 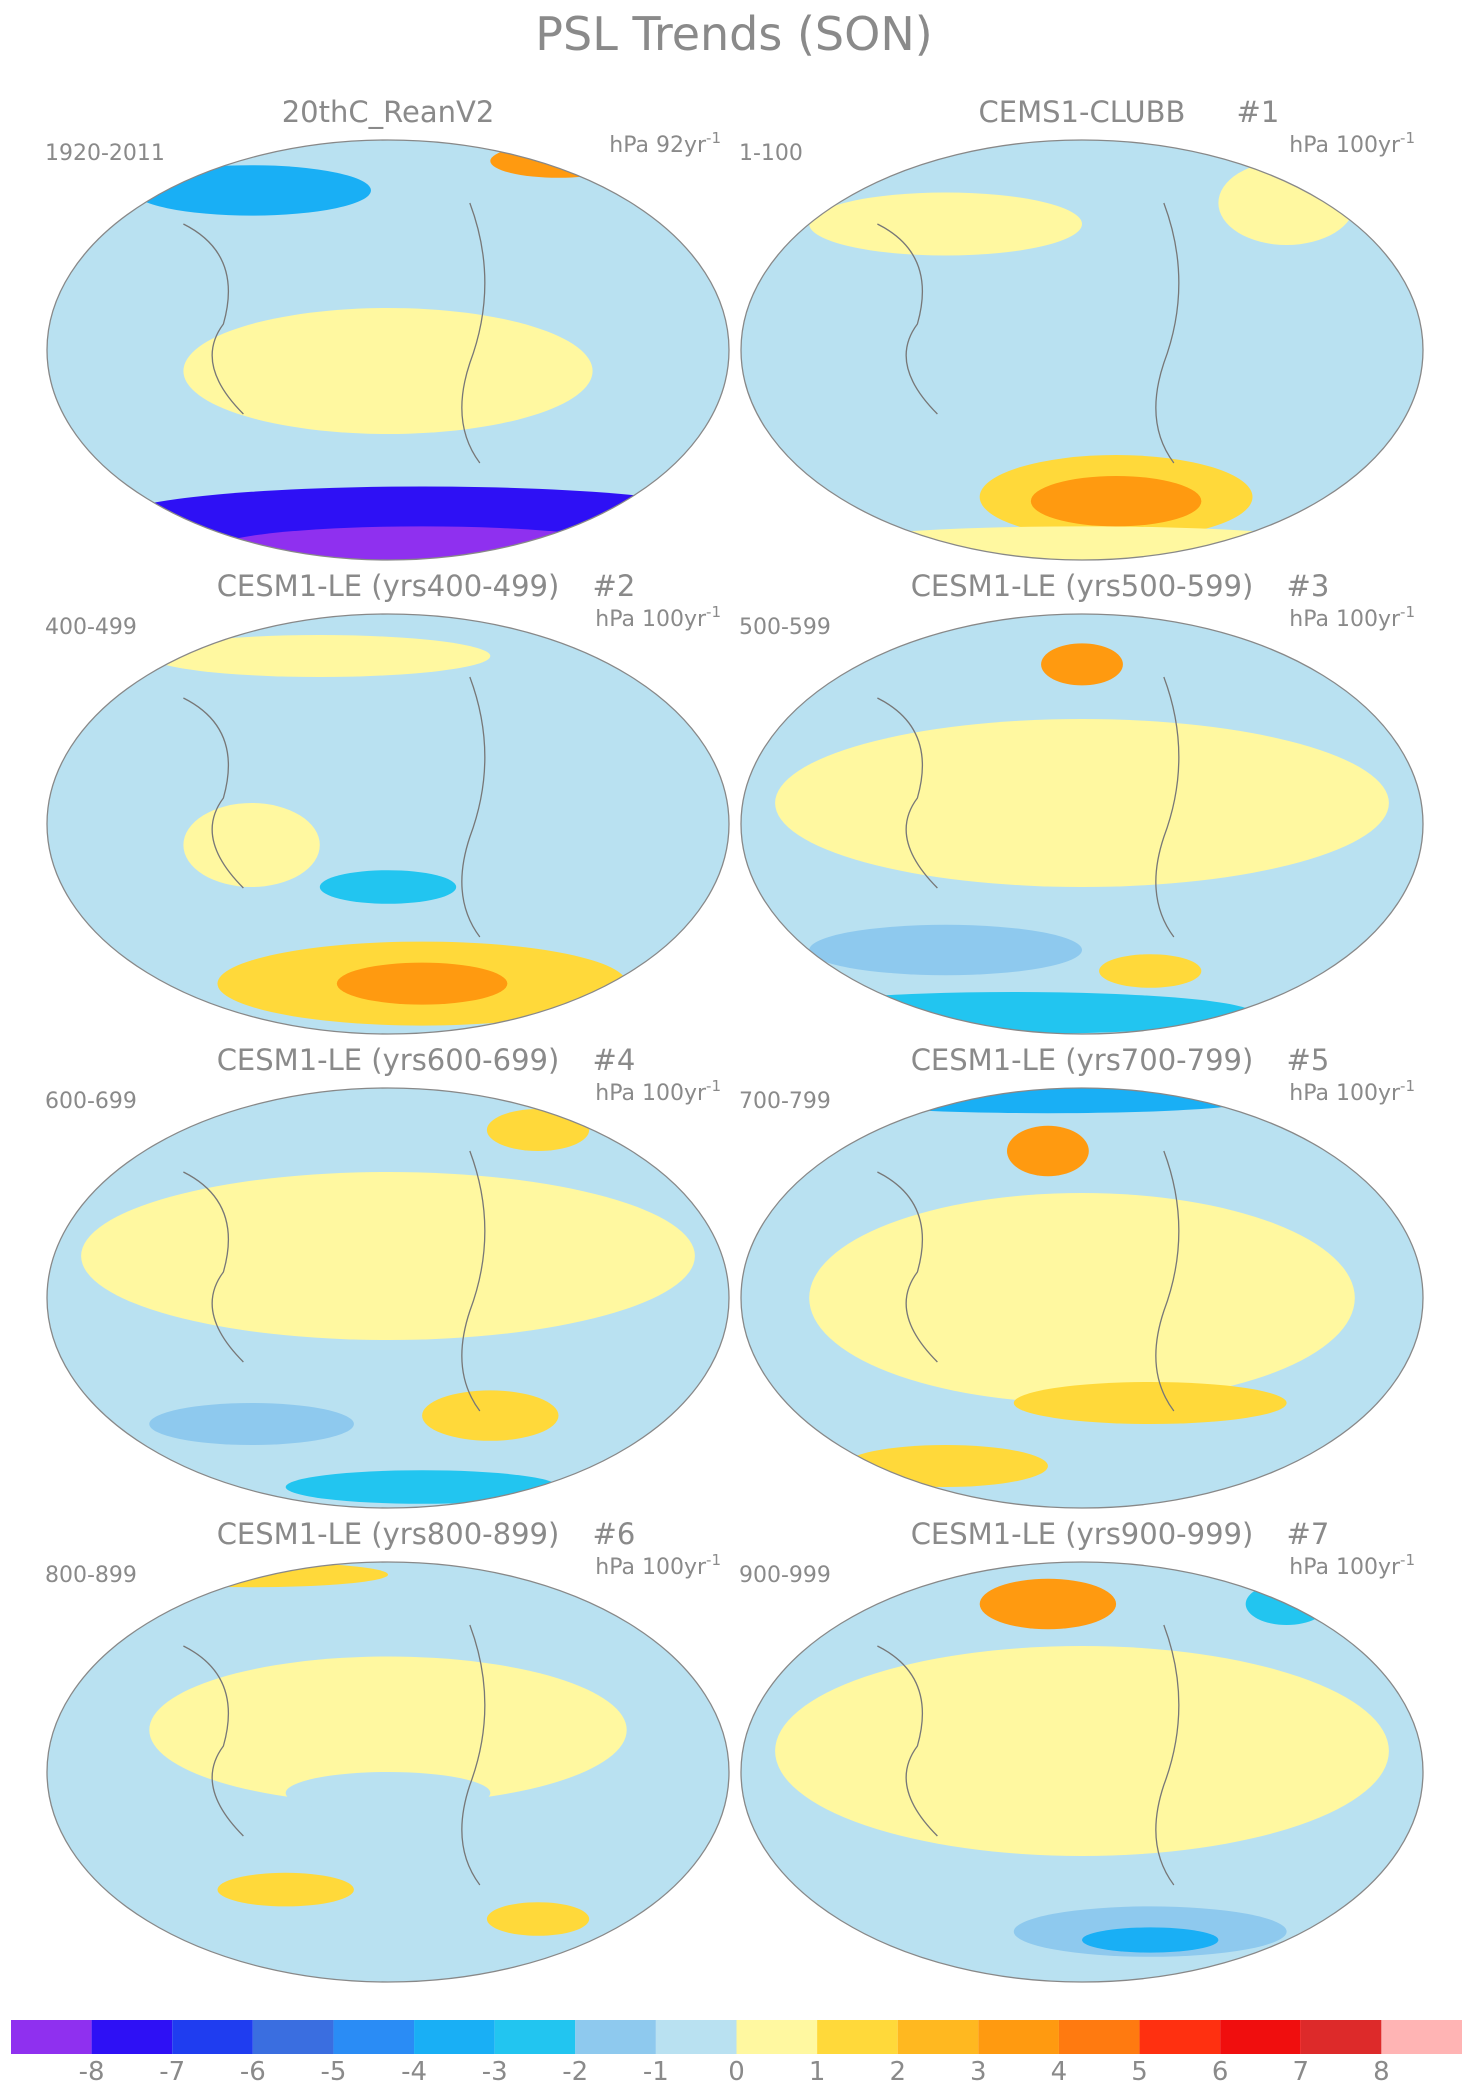 I want to click on colorbar-label: 0, so click(x=736, y=2072).